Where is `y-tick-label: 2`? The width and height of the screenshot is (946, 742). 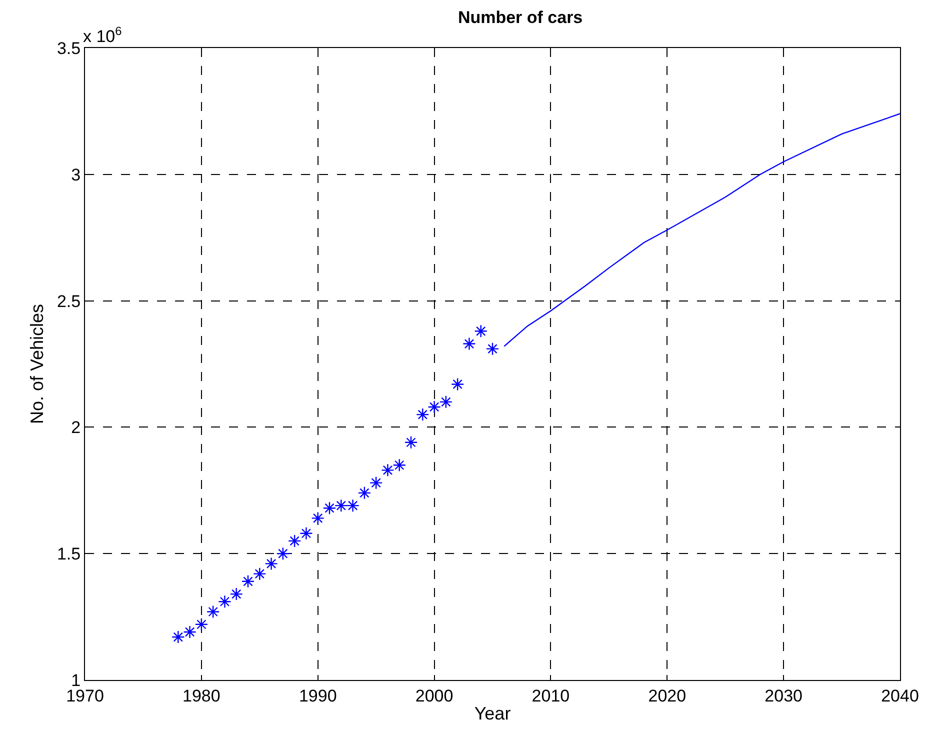
y-tick-label: 2 is located at coordinates (76, 428).